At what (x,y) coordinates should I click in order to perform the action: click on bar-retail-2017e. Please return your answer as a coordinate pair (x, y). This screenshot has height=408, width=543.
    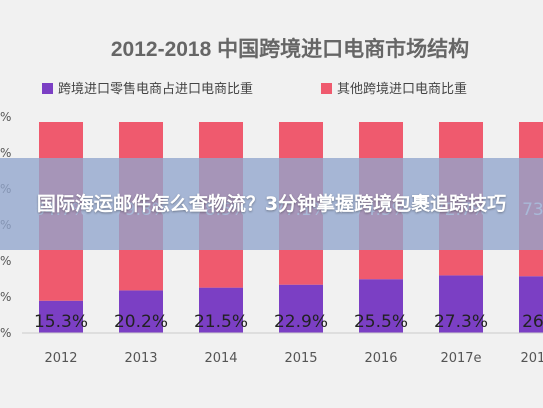
    Looking at the image, I should click on (461, 304).